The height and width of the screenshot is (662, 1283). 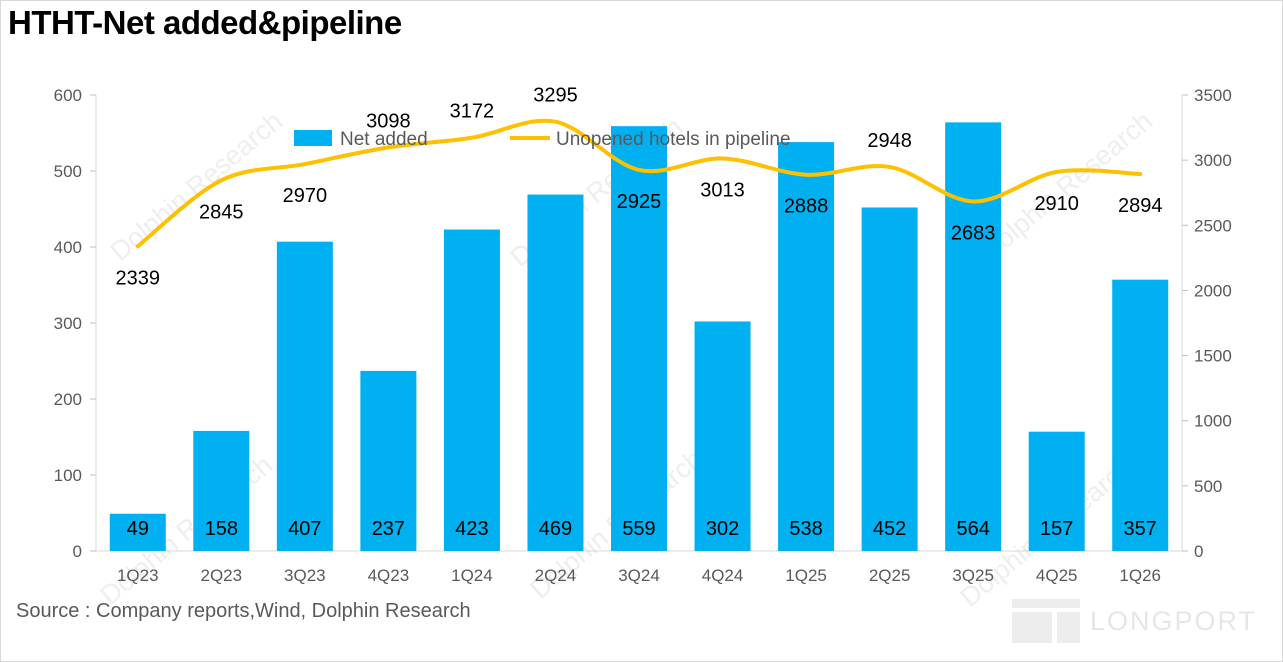 I want to click on bar-value-label: 559, so click(x=638, y=529).